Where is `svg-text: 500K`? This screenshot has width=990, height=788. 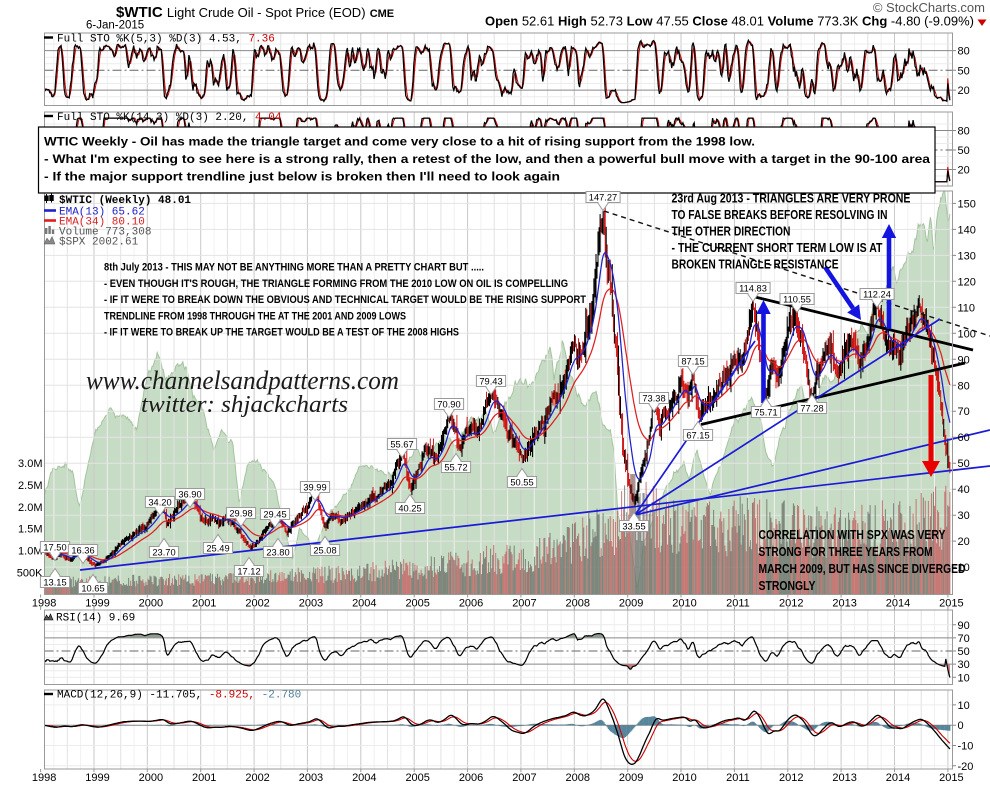
svg-text: 500K is located at coordinates (30, 573).